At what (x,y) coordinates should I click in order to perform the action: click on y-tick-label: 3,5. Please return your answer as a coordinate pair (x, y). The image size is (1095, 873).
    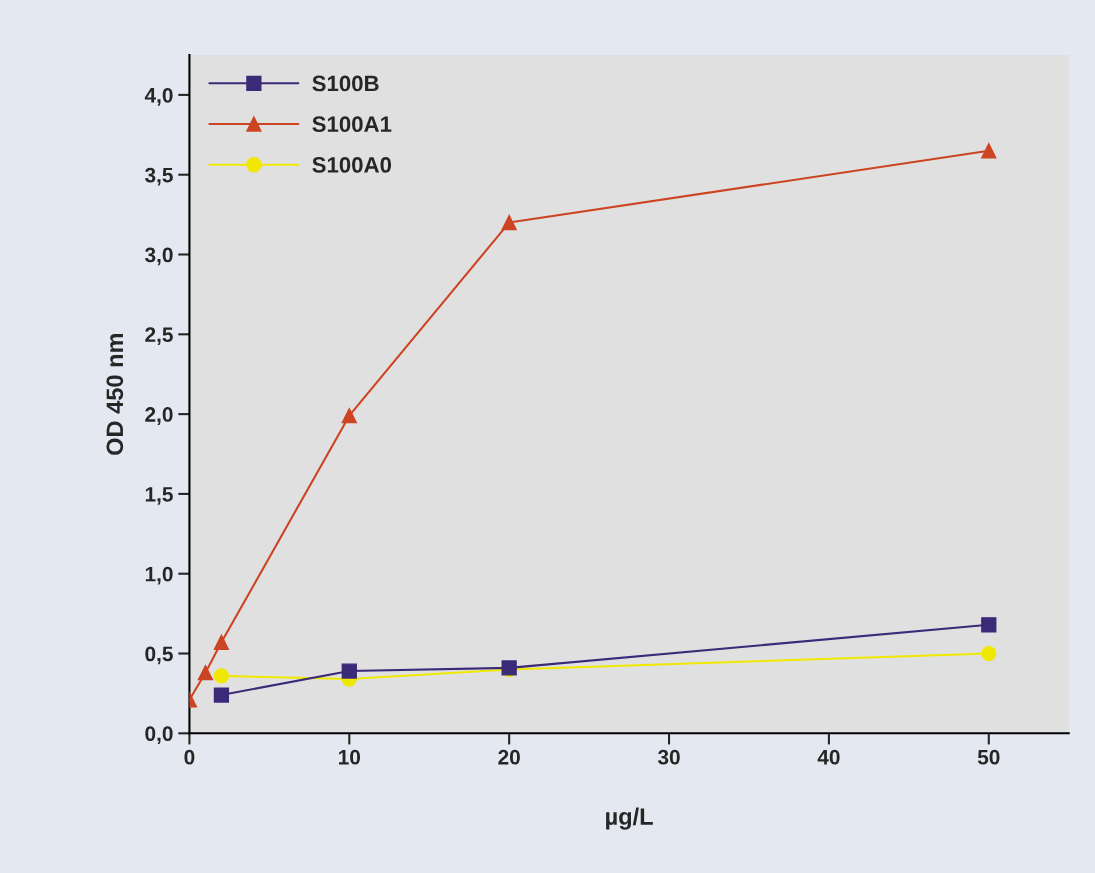
    Looking at the image, I should click on (158, 176).